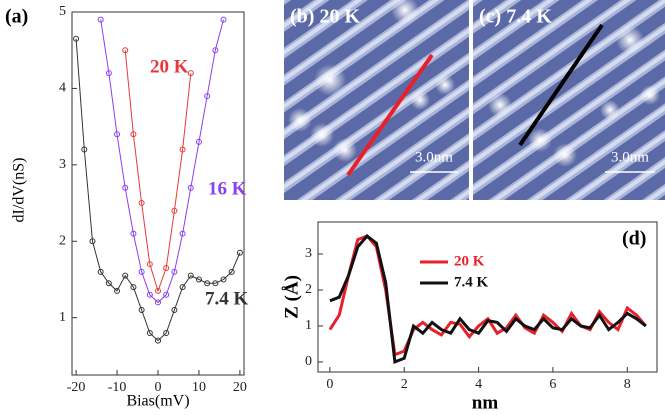 The image size is (665, 415). What do you see at coordinates (404, 384) in the screenshot?
I see `x-tick-label: 2` at bounding box center [404, 384].